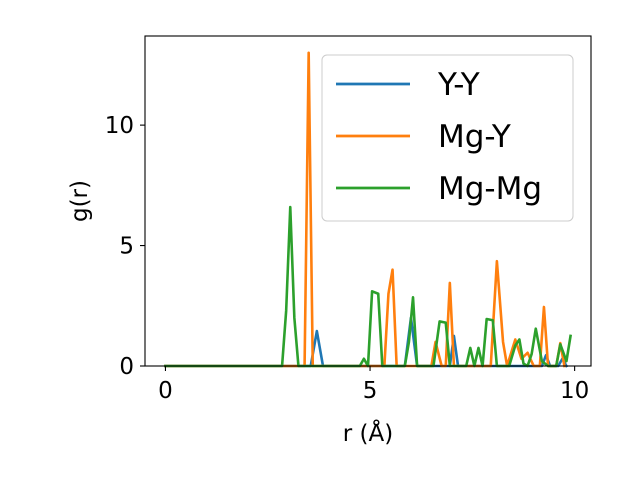 This screenshot has width=640, height=480. Describe the element at coordinates (574, 391) in the screenshot. I see `x-tick-label: 10` at that location.